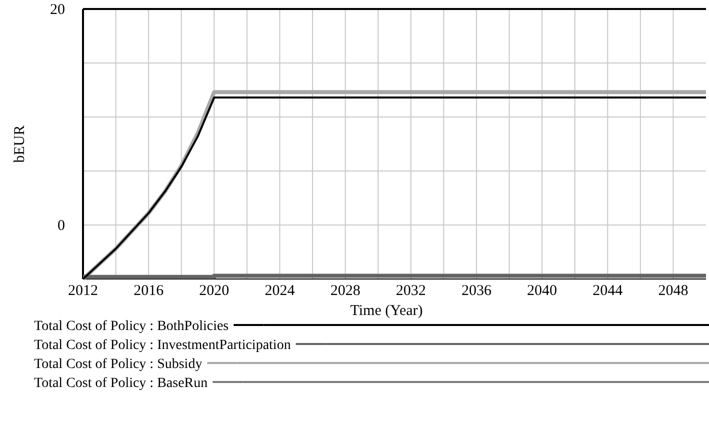 This screenshot has height=441, width=709. What do you see at coordinates (162, 345) in the screenshot?
I see `legend-label: Total Cost of Policy : InvestmentParticipation` at bounding box center [162, 345].